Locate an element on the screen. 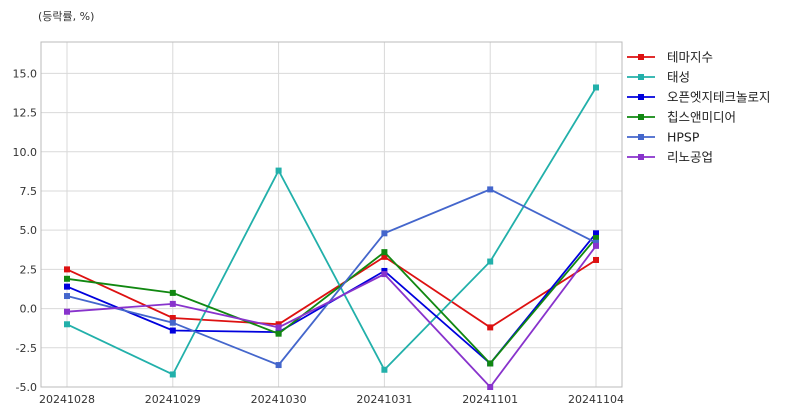 The width and height of the screenshot is (806, 416). legend-item: 칩스앤미디어 is located at coordinates (681, 117).